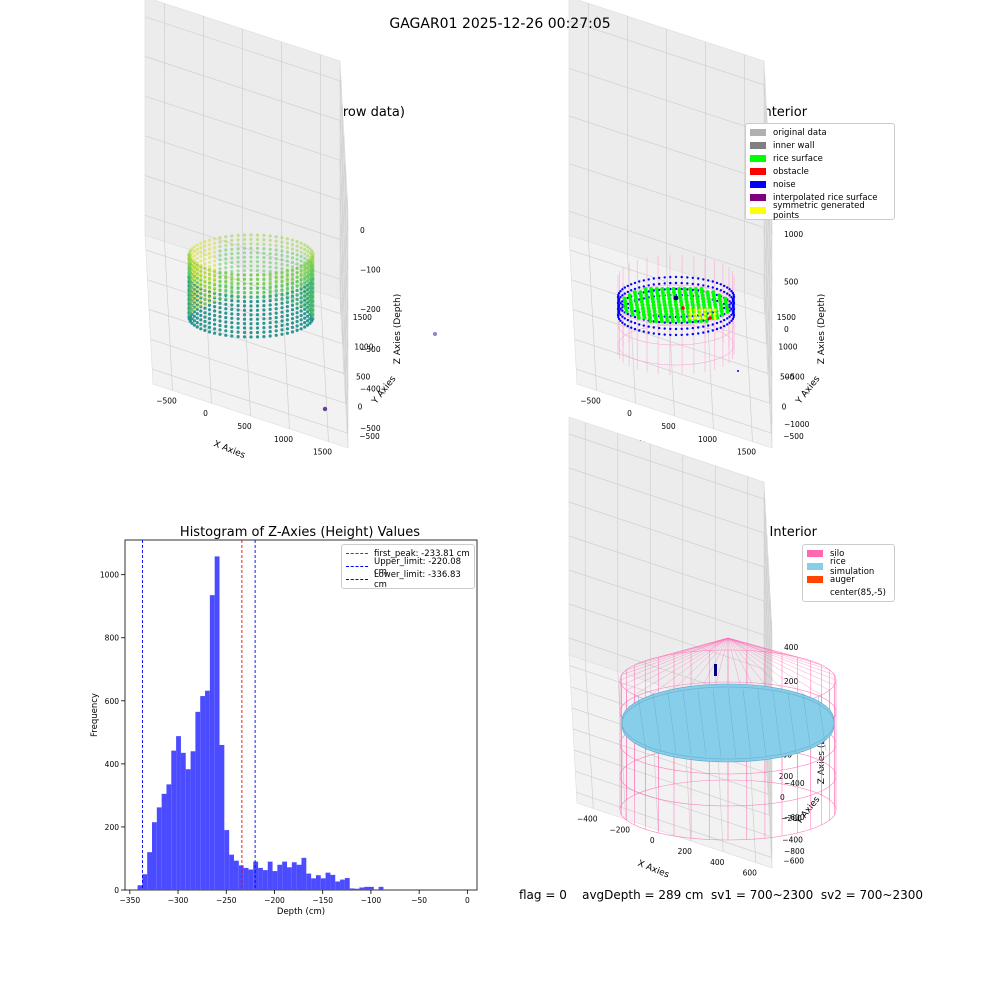  What do you see at coordinates (422, 553) in the screenshot?
I see `legend-label: first_peak: -233.81 cm` at bounding box center [422, 553].